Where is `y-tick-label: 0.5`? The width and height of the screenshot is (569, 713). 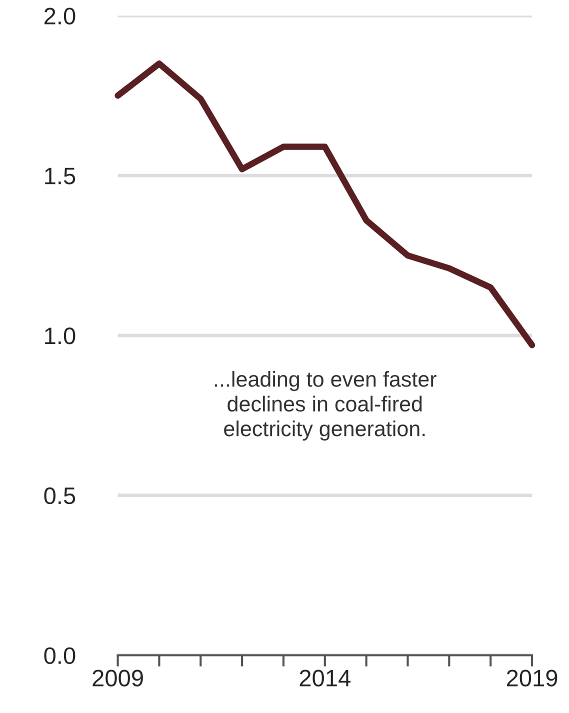
y-tick-label: 0.5 is located at coordinates (60, 495).